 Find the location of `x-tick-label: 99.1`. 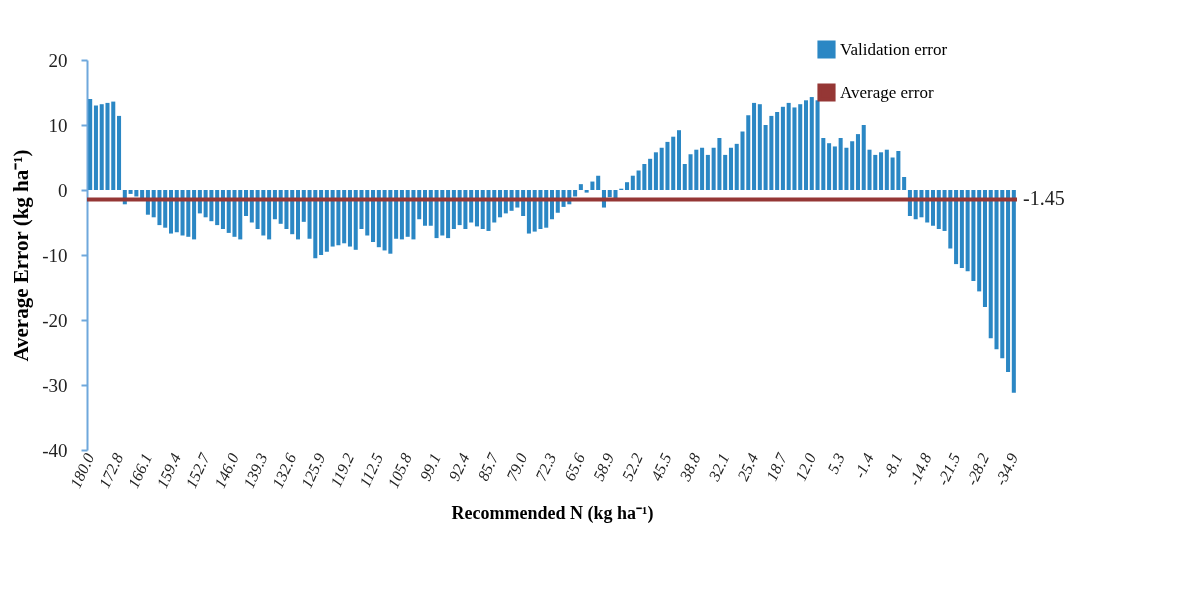

x-tick-label: 99.1 is located at coordinates (430, 467).